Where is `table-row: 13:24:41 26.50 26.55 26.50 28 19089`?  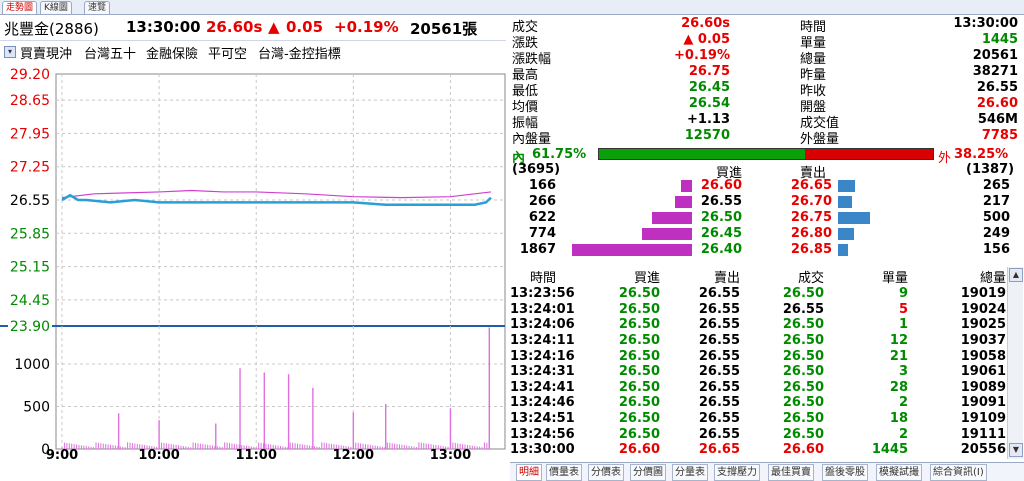
table-row: 13:24:41 26.50 26.55 26.50 28 19089 is located at coordinates (758, 388).